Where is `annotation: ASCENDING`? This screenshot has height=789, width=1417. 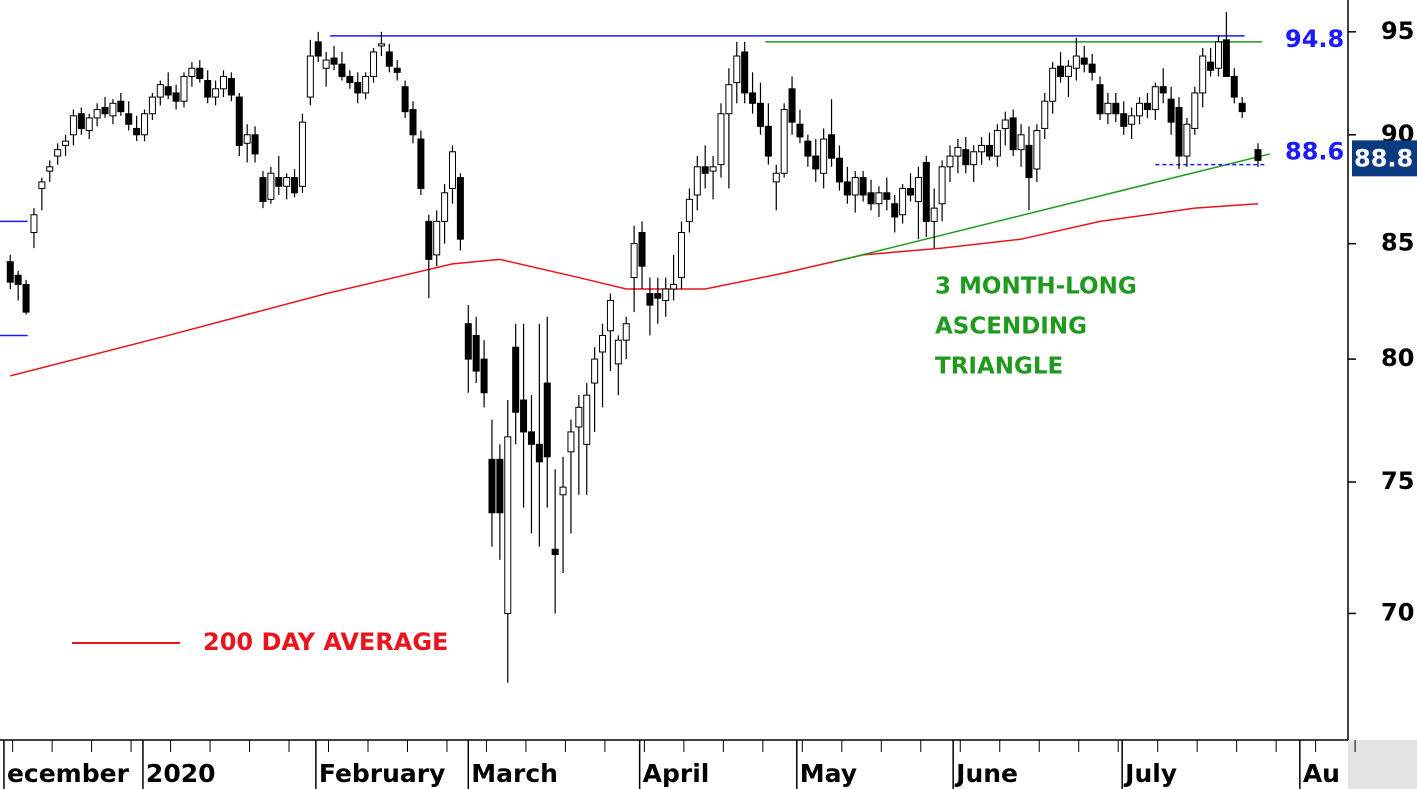
annotation: ASCENDING is located at coordinates (1011, 327).